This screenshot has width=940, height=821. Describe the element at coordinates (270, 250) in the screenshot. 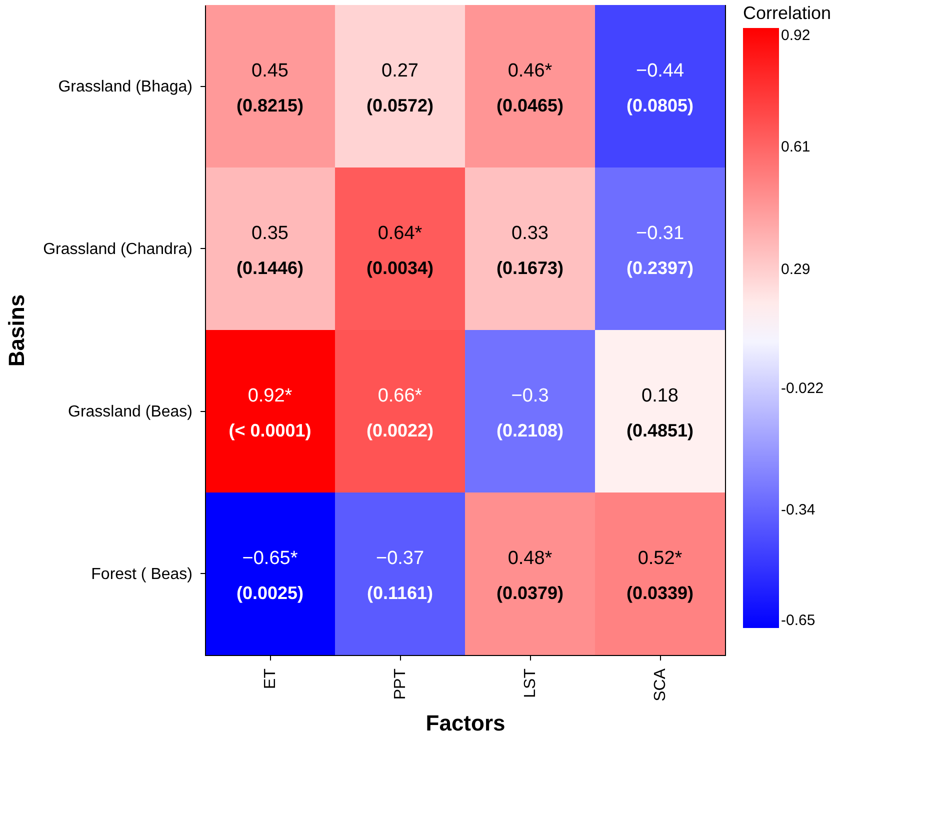

I see `text: 0.35 (0.1446)` at that location.